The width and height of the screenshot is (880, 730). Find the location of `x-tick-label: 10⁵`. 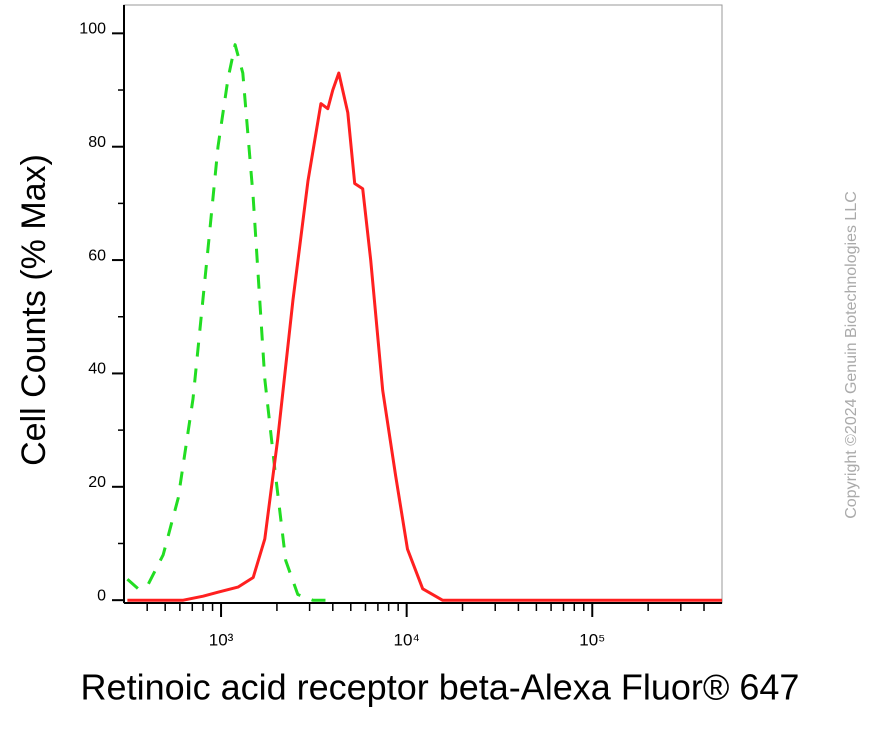

x-tick-label: 10⁵ is located at coordinates (592, 639).